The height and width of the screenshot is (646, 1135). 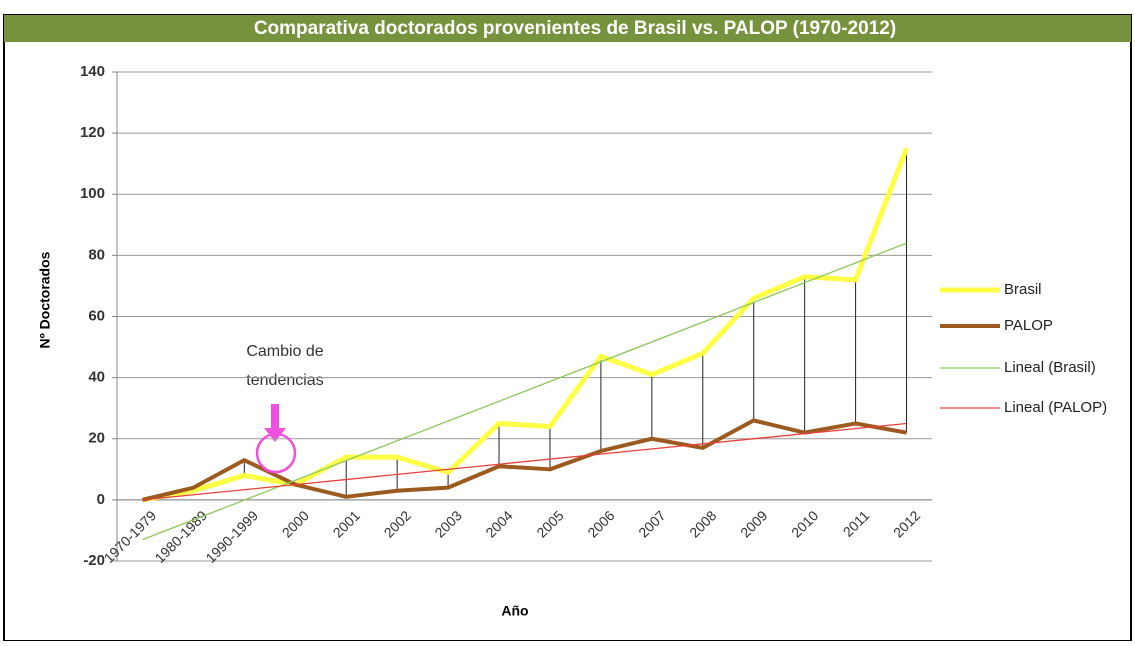 I want to click on legend-label: Lineal (PALOP), so click(x=1055, y=407).